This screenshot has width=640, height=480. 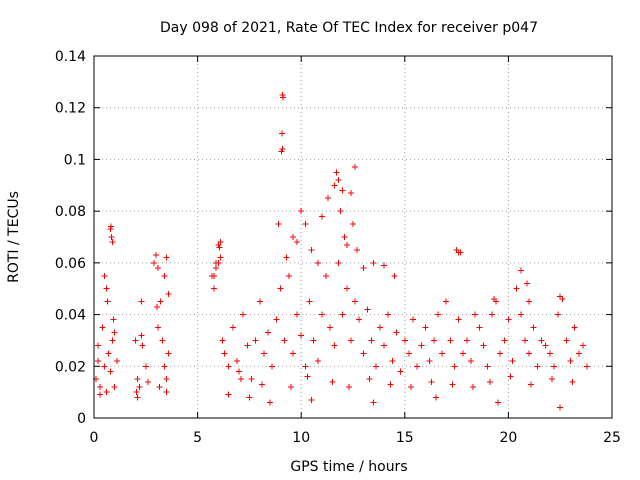 I want to click on y-tick-label: 0.06, so click(x=70, y=264).